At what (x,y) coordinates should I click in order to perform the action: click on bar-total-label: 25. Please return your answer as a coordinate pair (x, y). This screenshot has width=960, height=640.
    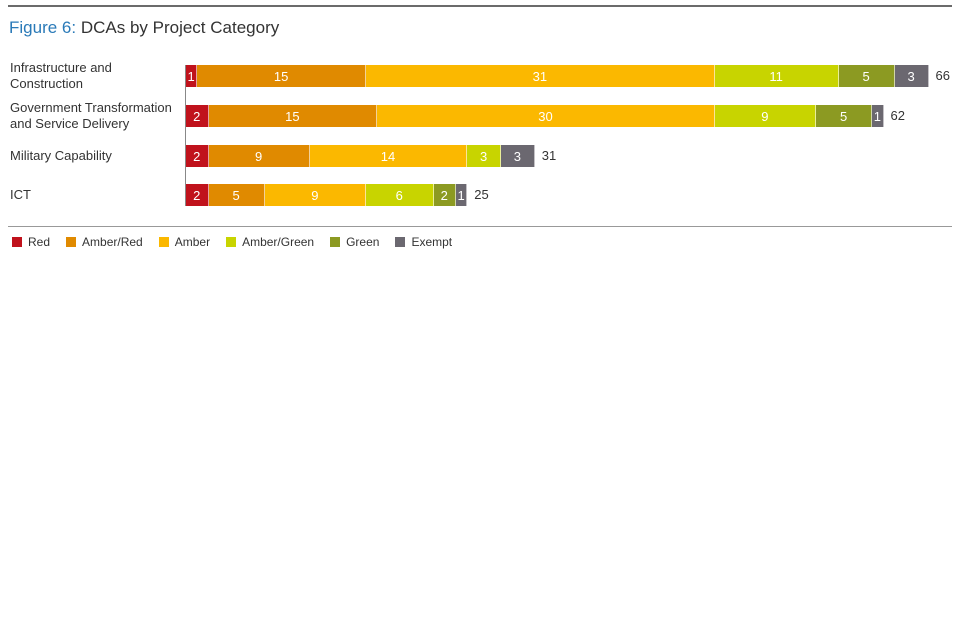
    Looking at the image, I should click on (481, 194).